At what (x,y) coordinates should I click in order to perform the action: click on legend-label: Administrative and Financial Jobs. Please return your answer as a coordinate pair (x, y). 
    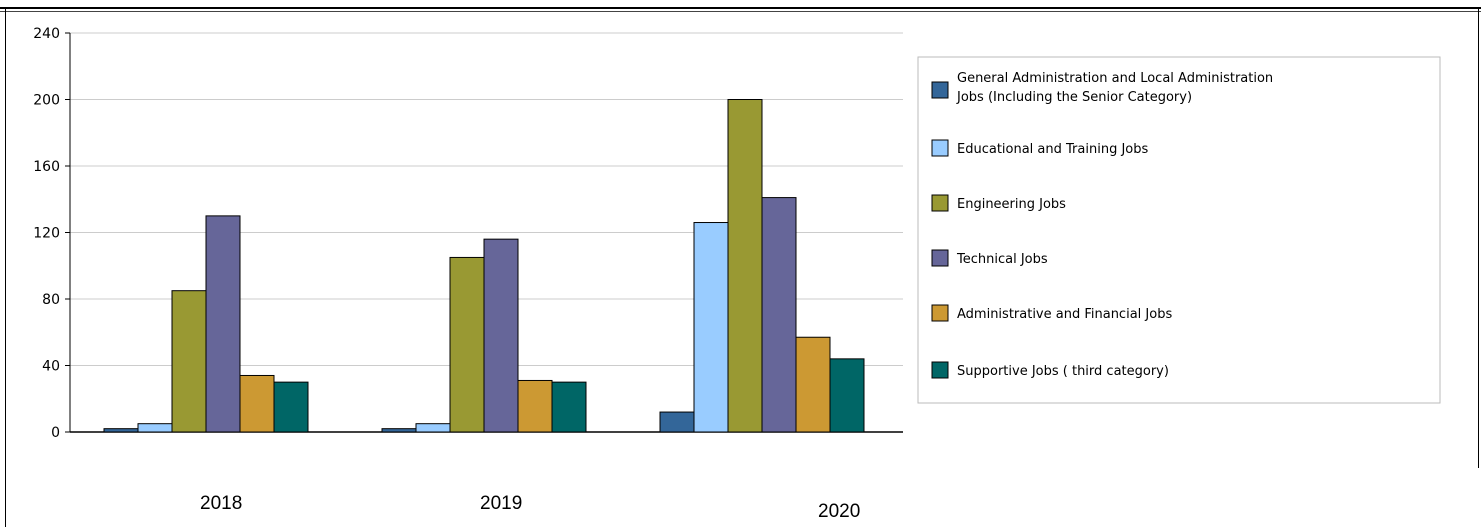
    Looking at the image, I should click on (1064, 314).